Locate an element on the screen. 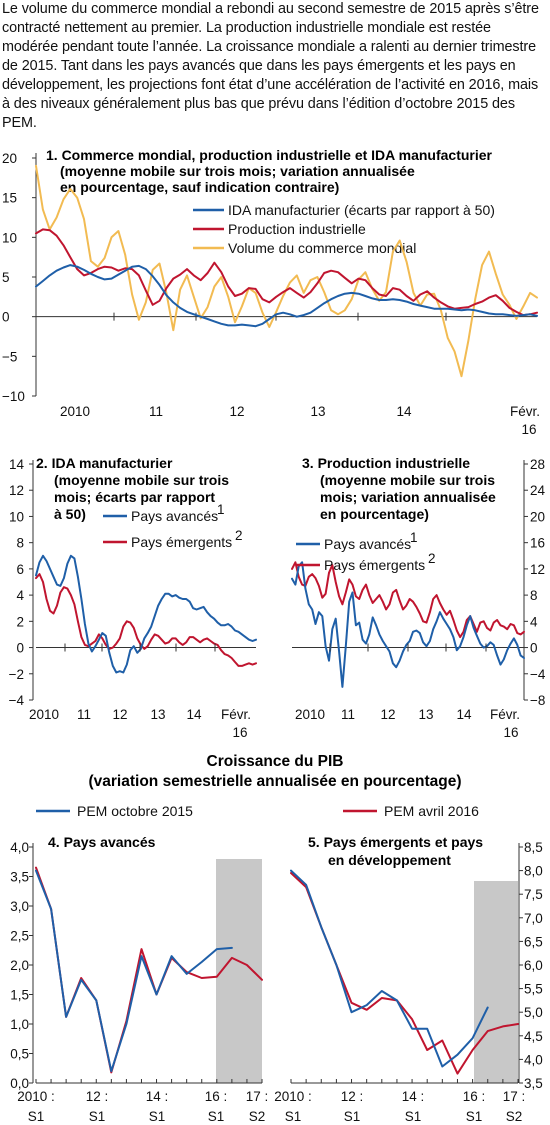  x-tick-label: S2 is located at coordinates (514, 1116).